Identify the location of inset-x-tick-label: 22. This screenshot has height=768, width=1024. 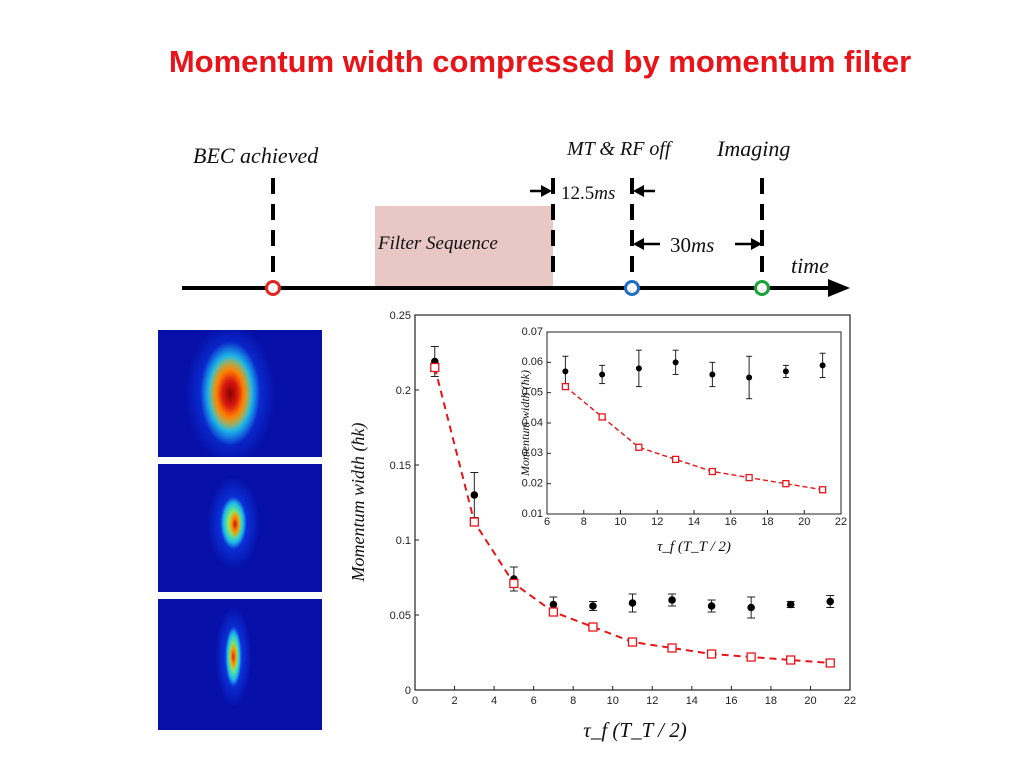
(841, 522).